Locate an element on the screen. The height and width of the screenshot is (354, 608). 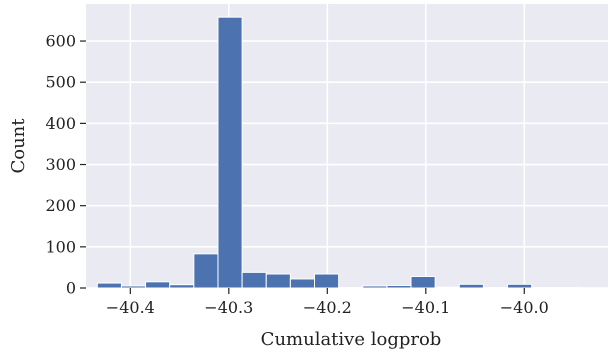
x-tick-label: −40.2 is located at coordinates (327, 307).